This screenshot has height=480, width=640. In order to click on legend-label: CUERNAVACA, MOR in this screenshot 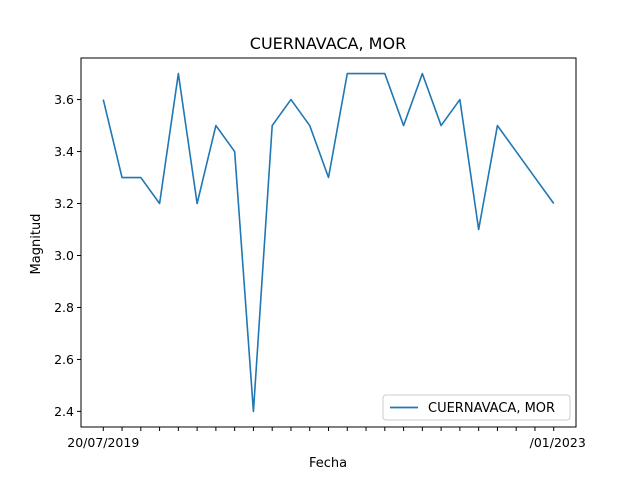, I will do `click(491, 408)`.